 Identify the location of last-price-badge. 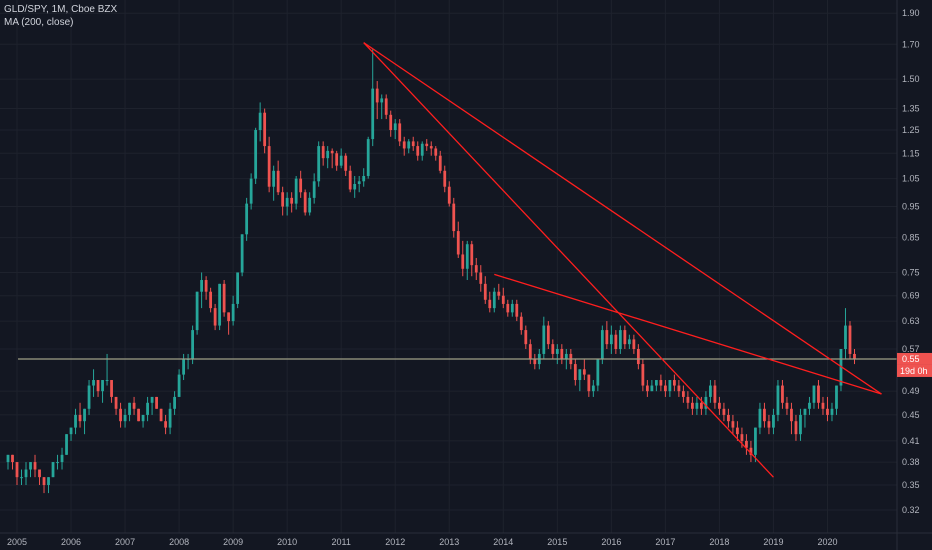
(914, 358).